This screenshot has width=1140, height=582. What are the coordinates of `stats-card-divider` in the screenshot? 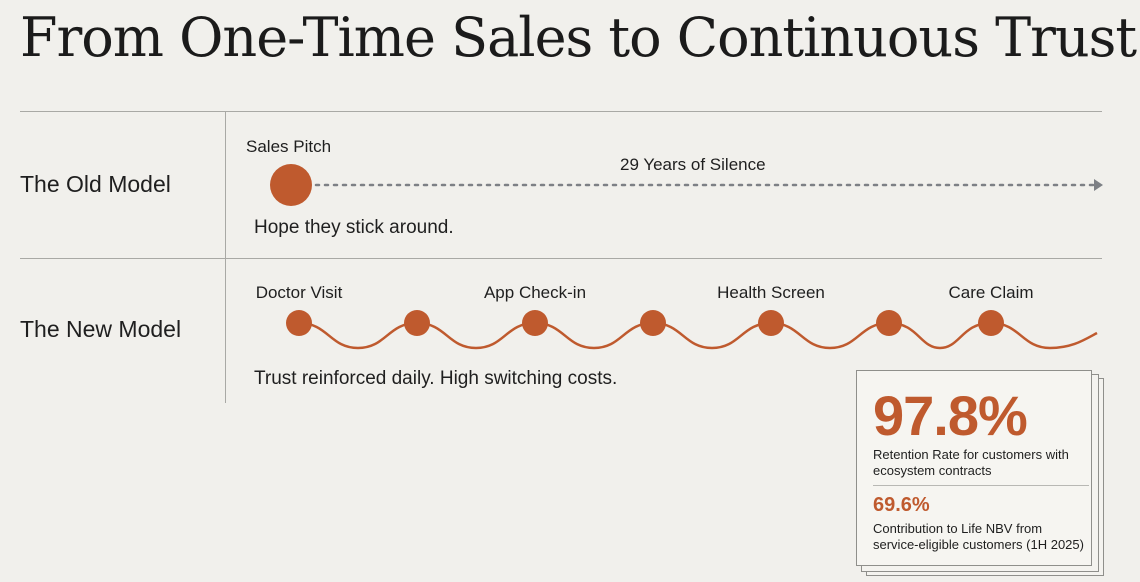 It's located at (981, 485).